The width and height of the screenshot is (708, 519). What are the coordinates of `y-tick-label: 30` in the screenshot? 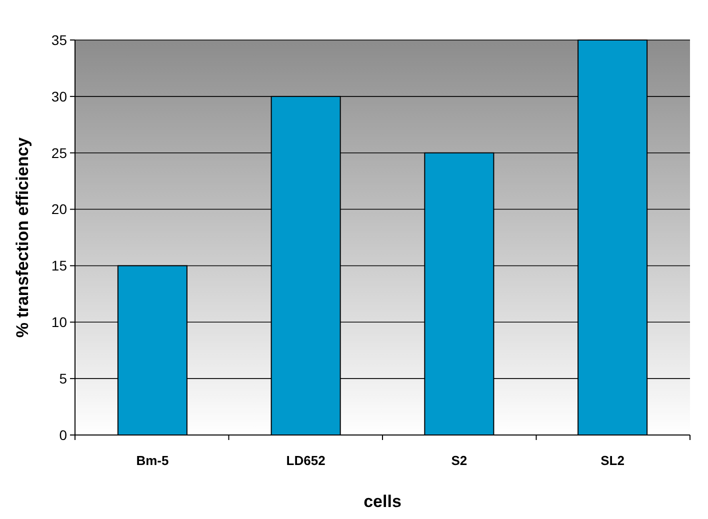 It's located at (59, 96).